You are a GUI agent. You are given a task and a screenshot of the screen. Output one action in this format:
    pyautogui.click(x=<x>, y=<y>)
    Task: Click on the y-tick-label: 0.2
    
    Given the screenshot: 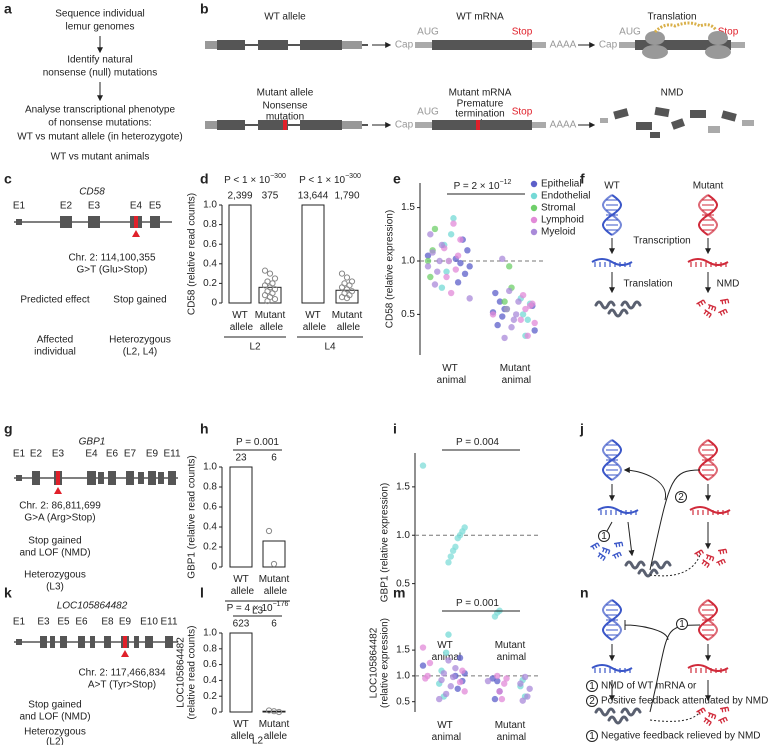 What is the action you would take?
    pyautogui.click(x=210, y=696)
    